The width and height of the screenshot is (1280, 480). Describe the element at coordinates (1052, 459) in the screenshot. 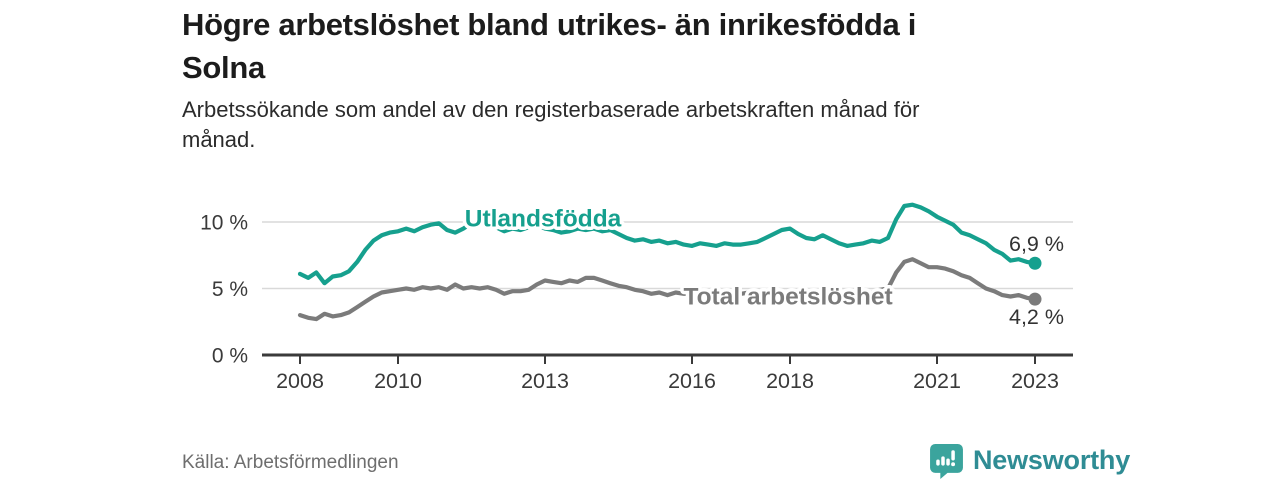

I see `brand-wordmark: Newsworthy` at that location.